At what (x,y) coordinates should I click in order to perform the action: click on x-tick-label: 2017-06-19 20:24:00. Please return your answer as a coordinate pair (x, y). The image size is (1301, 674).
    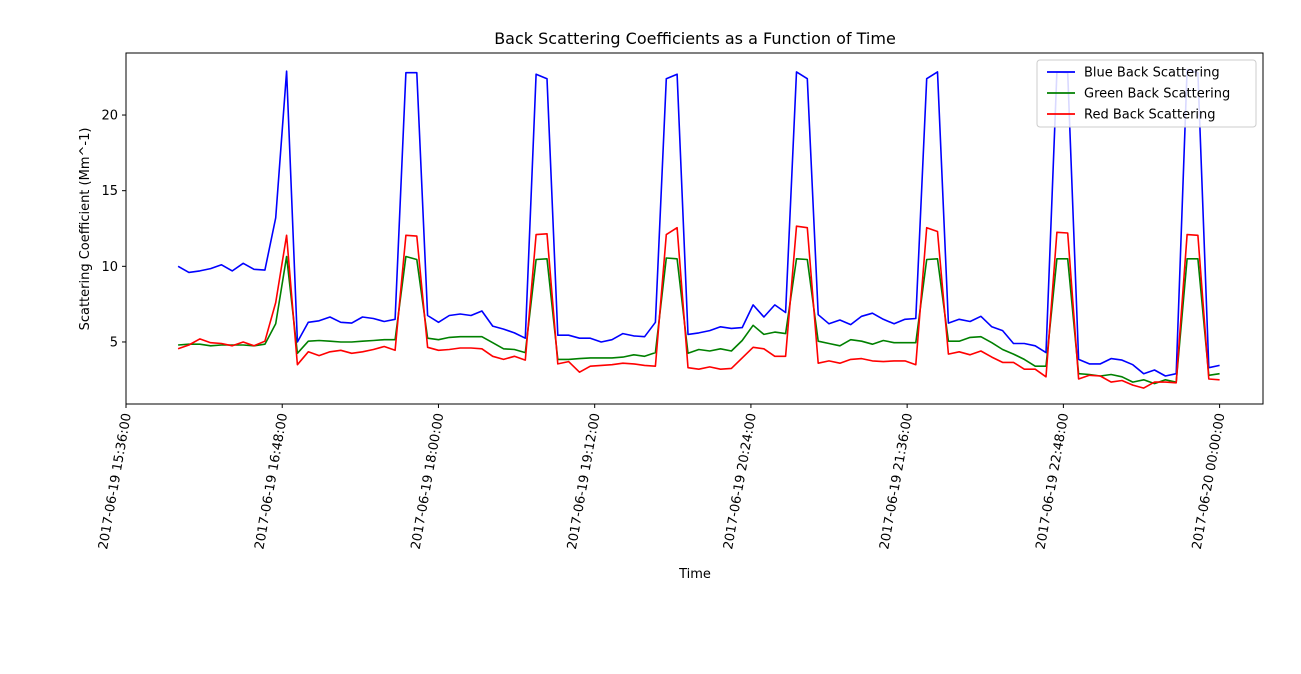
    Looking at the image, I should click on (740, 481).